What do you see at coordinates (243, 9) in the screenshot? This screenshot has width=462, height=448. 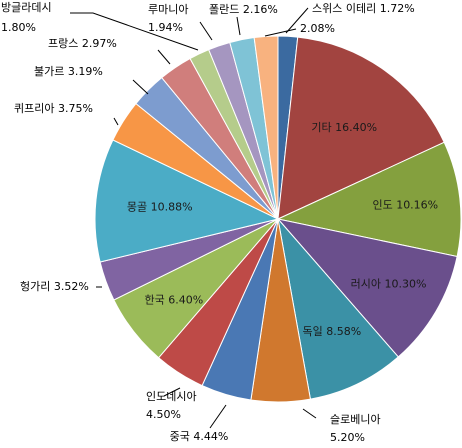 I see `slice-label-17: 폴란드 2.16%` at bounding box center [243, 9].